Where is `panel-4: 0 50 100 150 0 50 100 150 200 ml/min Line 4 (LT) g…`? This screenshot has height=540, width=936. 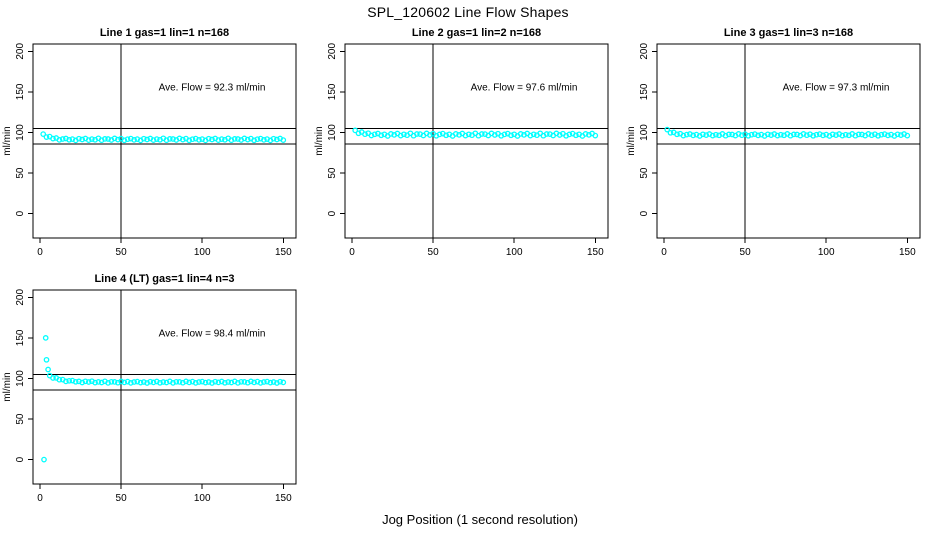
panel-4: 0 50 100 150 0 50 100 150 200 ml/min Line 4 (LT) g… is located at coordinates (149, 388).